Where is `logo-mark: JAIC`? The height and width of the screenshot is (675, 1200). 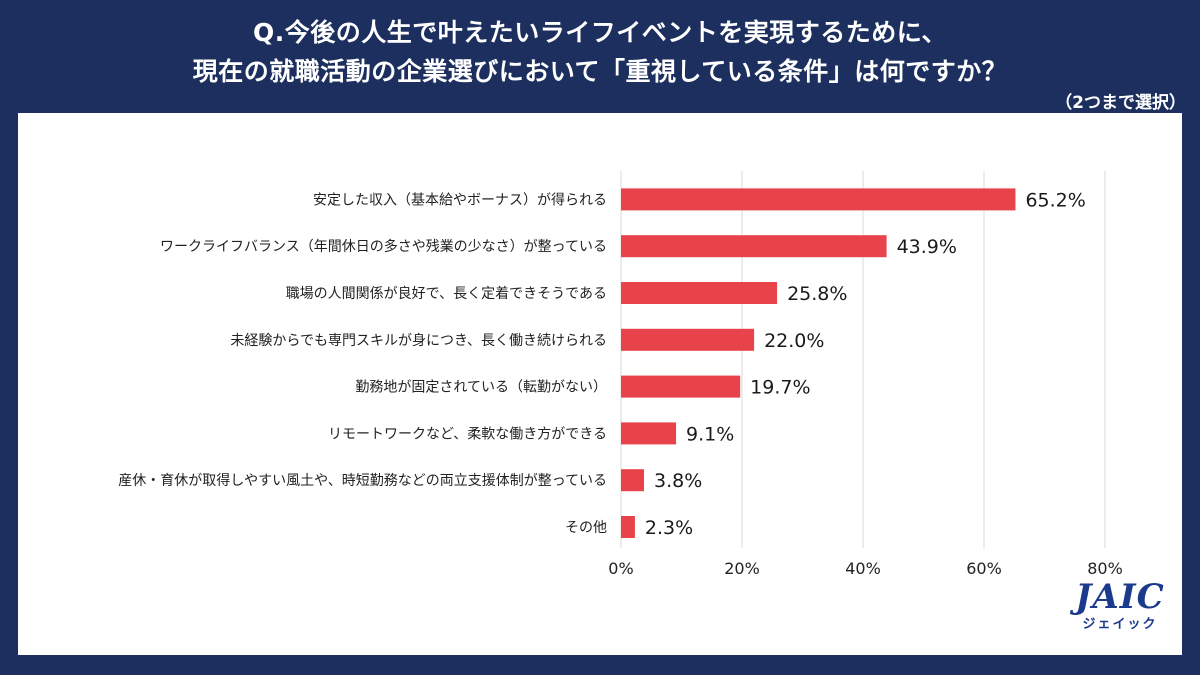 logo-mark: JAIC is located at coordinates (1120, 597).